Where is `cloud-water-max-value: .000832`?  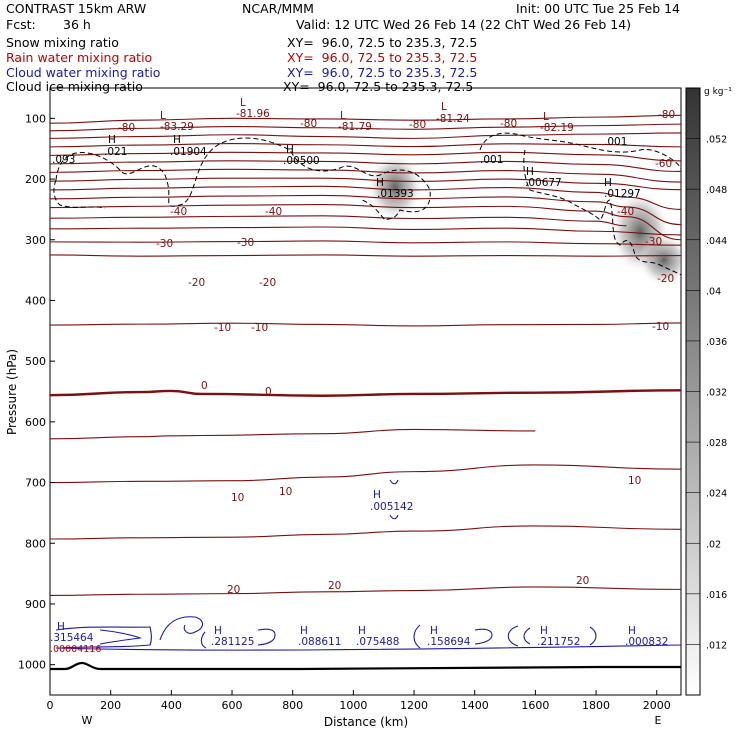
cloud-water-max-value: .000832 is located at coordinates (646, 642).